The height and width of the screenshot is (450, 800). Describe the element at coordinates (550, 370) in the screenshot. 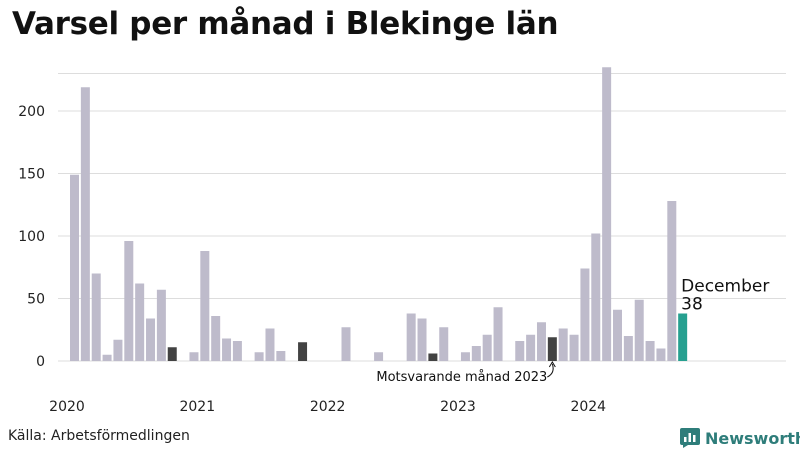

I see `annotation-arrow` at that location.